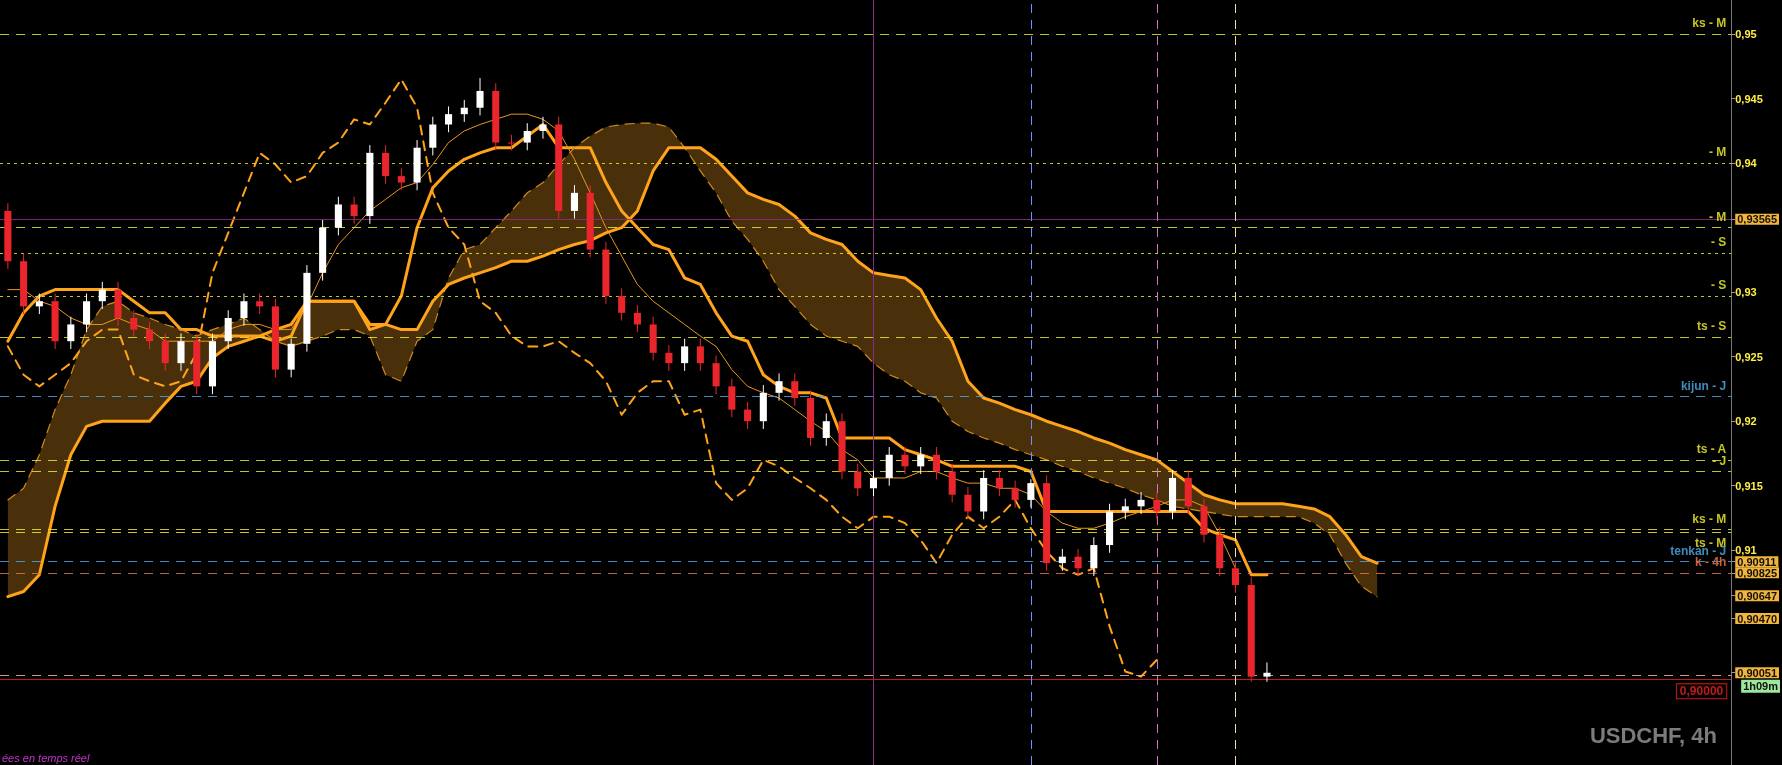  Describe the element at coordinates (1717, 152) in the screenshot. I see `ref-line-label: - M` at that location.